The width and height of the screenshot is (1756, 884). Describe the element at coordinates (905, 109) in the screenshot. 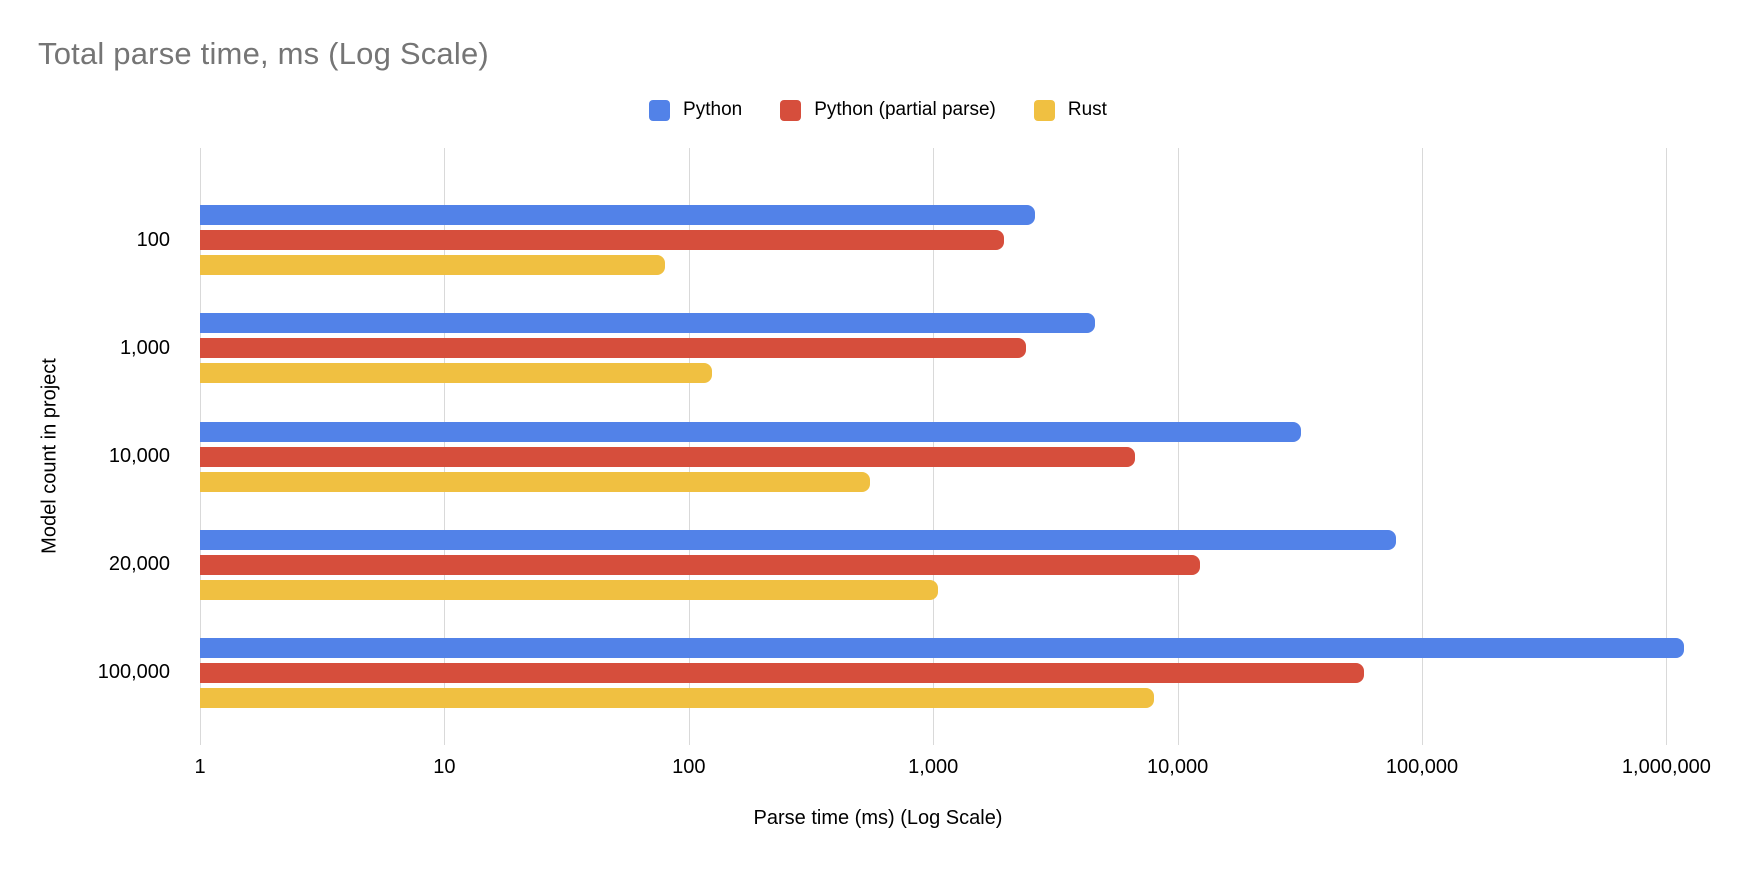

I see `legend-label: Python (partial parse)` at that location.